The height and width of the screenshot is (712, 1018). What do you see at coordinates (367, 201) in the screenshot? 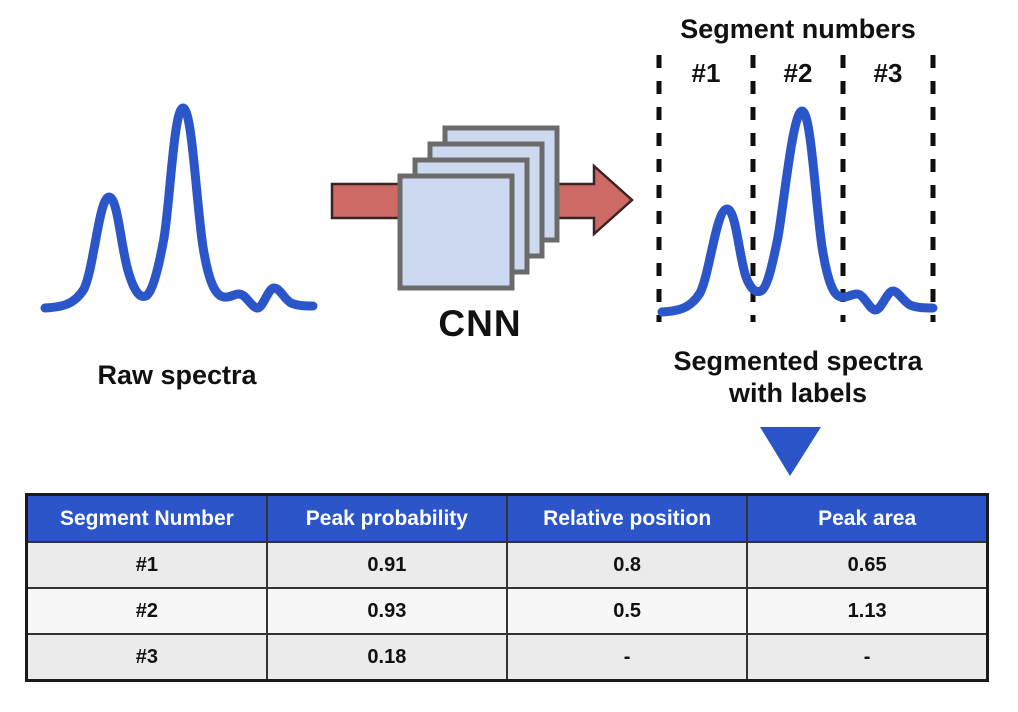
I see `input-arrow-icon` at bounding box center [367, 201].